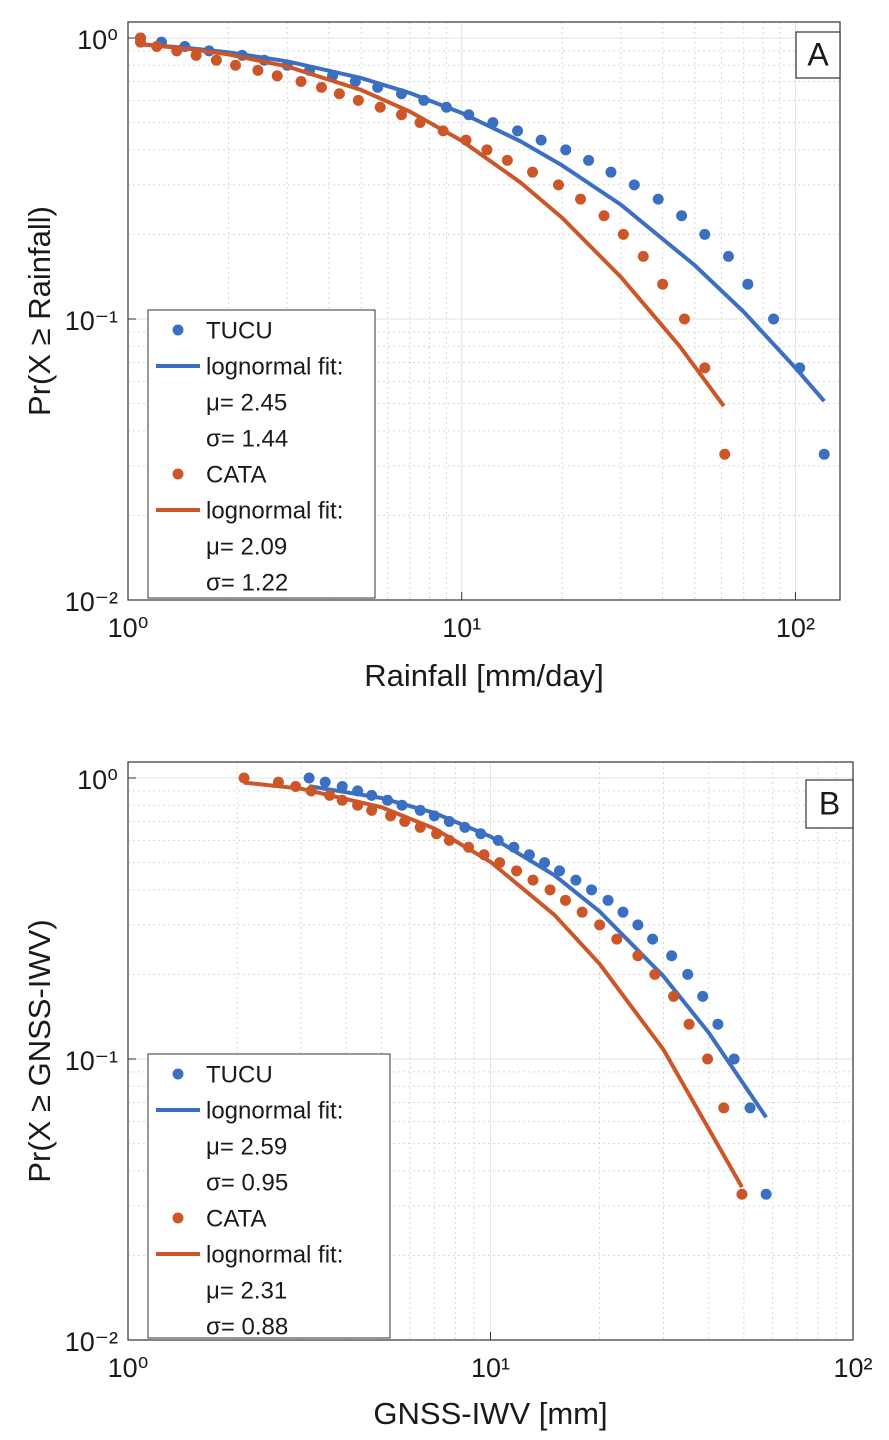 The width and height of the screenshot is (889, 1440). I want to click on legend-param: μ= 2.45, so click(246, 402).